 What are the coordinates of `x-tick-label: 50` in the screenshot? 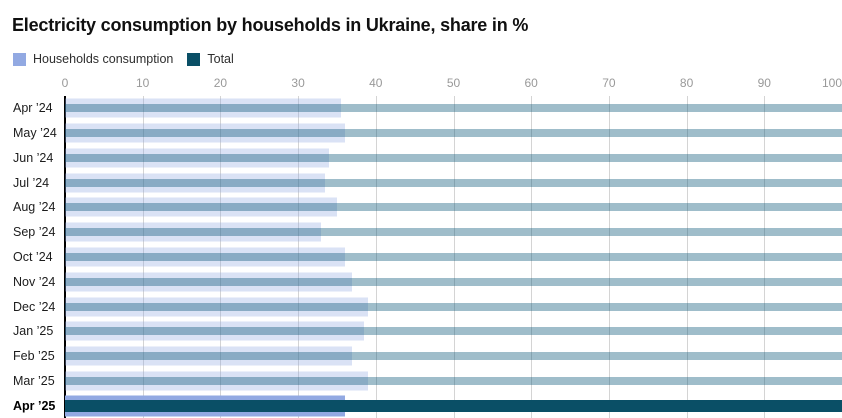 It's located at (453, 83).